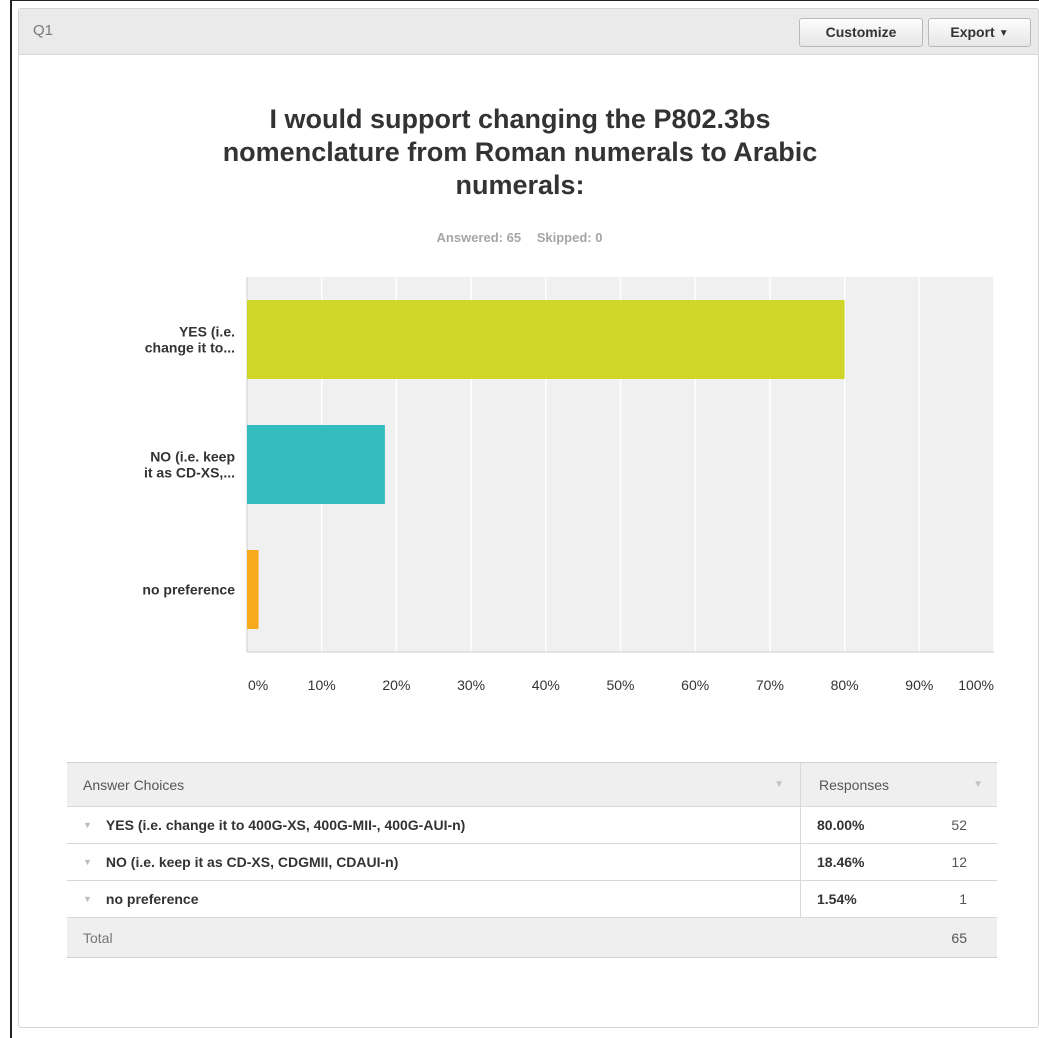  Describe the element at coordinates (959, 862) in the screenshot. I see `response-count: 12` at that location.